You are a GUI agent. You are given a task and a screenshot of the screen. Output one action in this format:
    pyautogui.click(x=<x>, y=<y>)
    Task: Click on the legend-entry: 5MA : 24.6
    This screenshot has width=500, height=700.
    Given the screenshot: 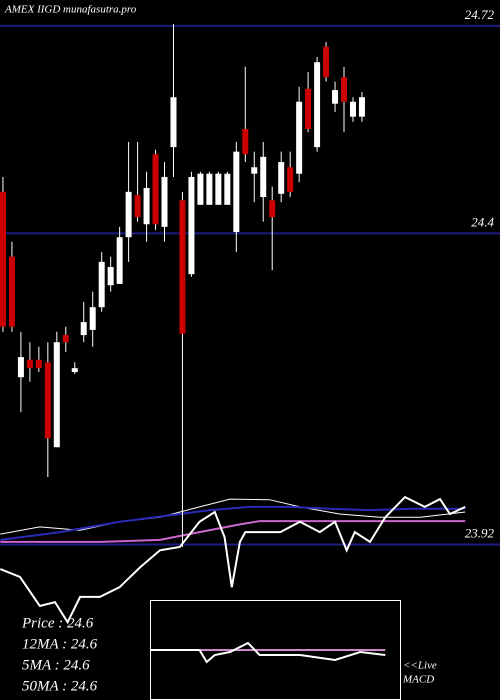 What is the action you would take?
    pyautogui.click(x=56, y=665)
    